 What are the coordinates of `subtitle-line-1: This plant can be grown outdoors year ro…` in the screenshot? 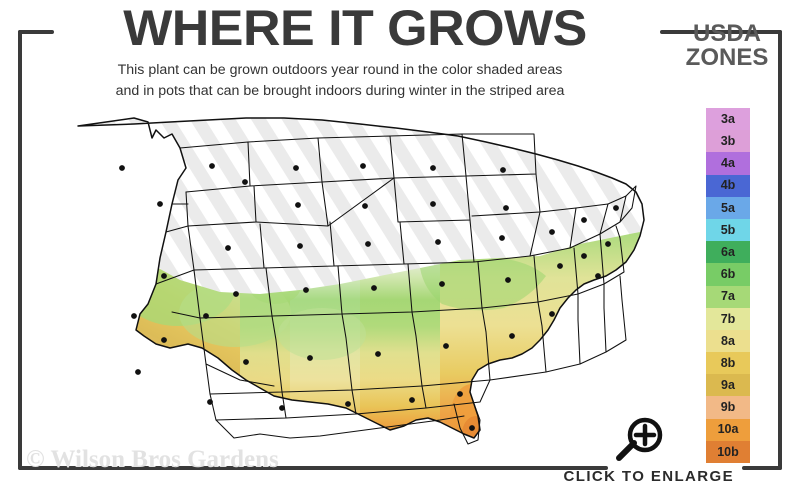 It's located at (340, 70).